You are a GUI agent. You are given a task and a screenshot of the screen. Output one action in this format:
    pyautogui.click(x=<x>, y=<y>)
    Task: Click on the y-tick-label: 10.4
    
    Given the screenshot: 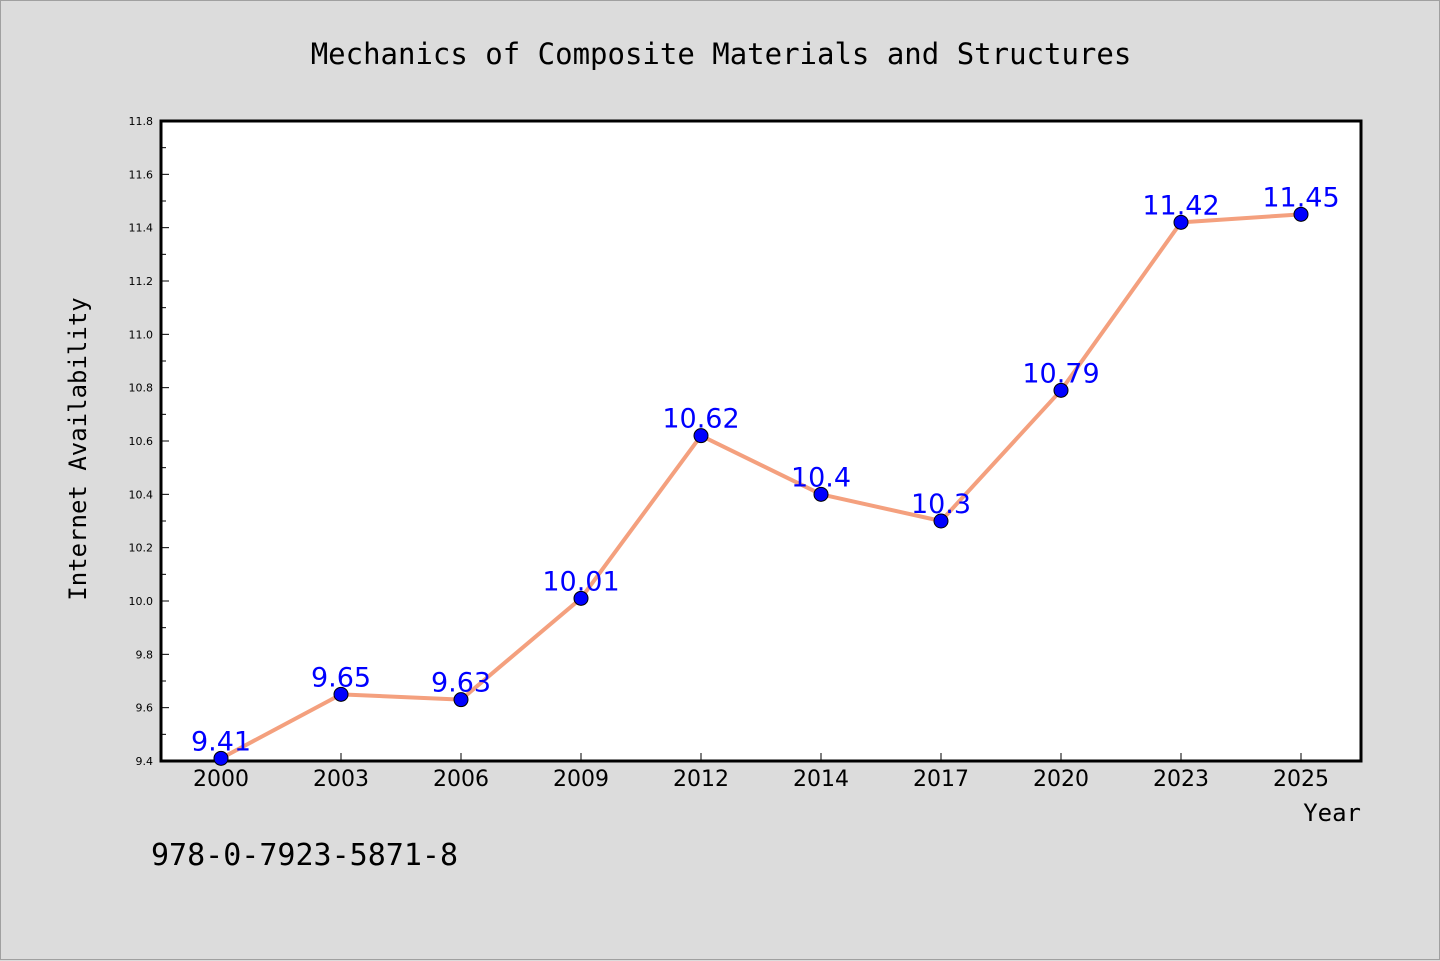 What is the action you would take?
    pyautogui.click(x=141, y=494)
    